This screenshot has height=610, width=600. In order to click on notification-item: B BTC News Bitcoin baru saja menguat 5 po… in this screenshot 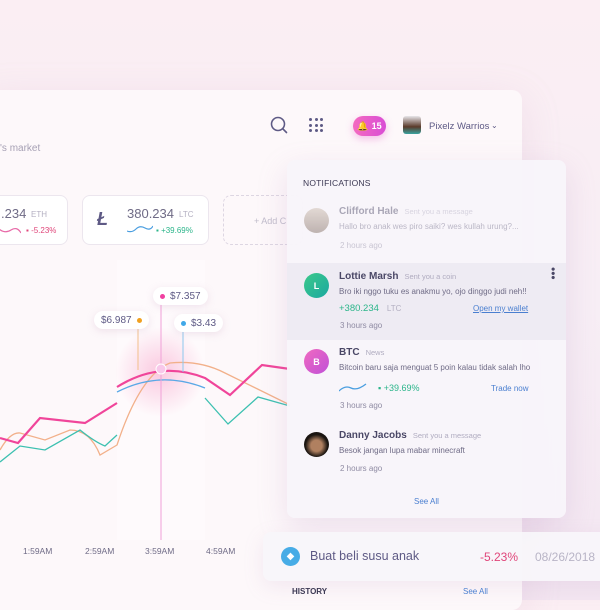, I will do `click(426, 389)`.